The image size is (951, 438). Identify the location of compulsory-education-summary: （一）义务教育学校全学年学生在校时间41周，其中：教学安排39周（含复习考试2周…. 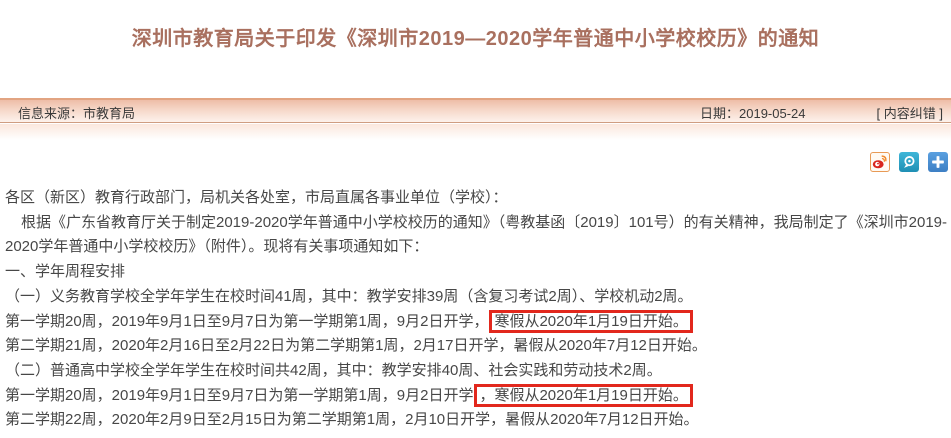
(349, 296).